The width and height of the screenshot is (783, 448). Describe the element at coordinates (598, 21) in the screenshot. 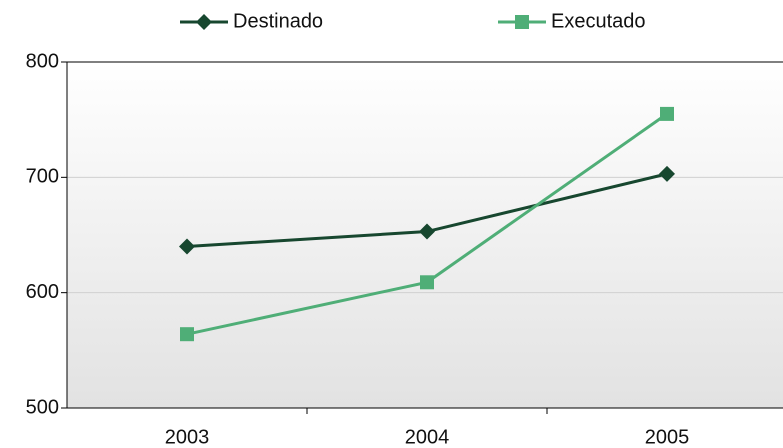

I see `legend-label: Executado` at that location.